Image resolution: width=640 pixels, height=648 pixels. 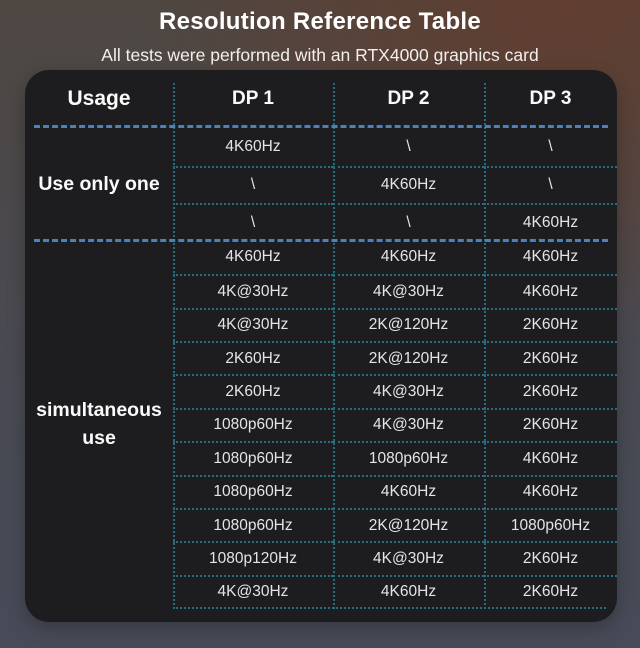 What do you see at coordinates (321, 126) in the screenshot?
I see `header-separator` at bounding box center [321, 126].